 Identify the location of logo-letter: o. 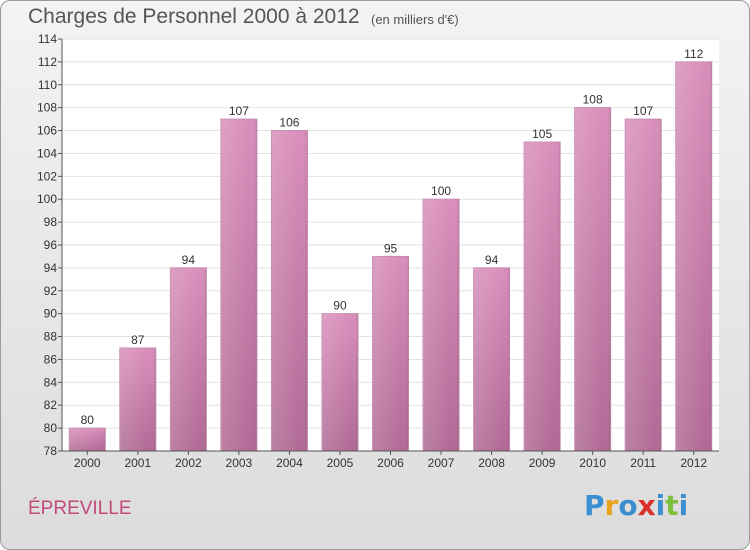
(628, 505).